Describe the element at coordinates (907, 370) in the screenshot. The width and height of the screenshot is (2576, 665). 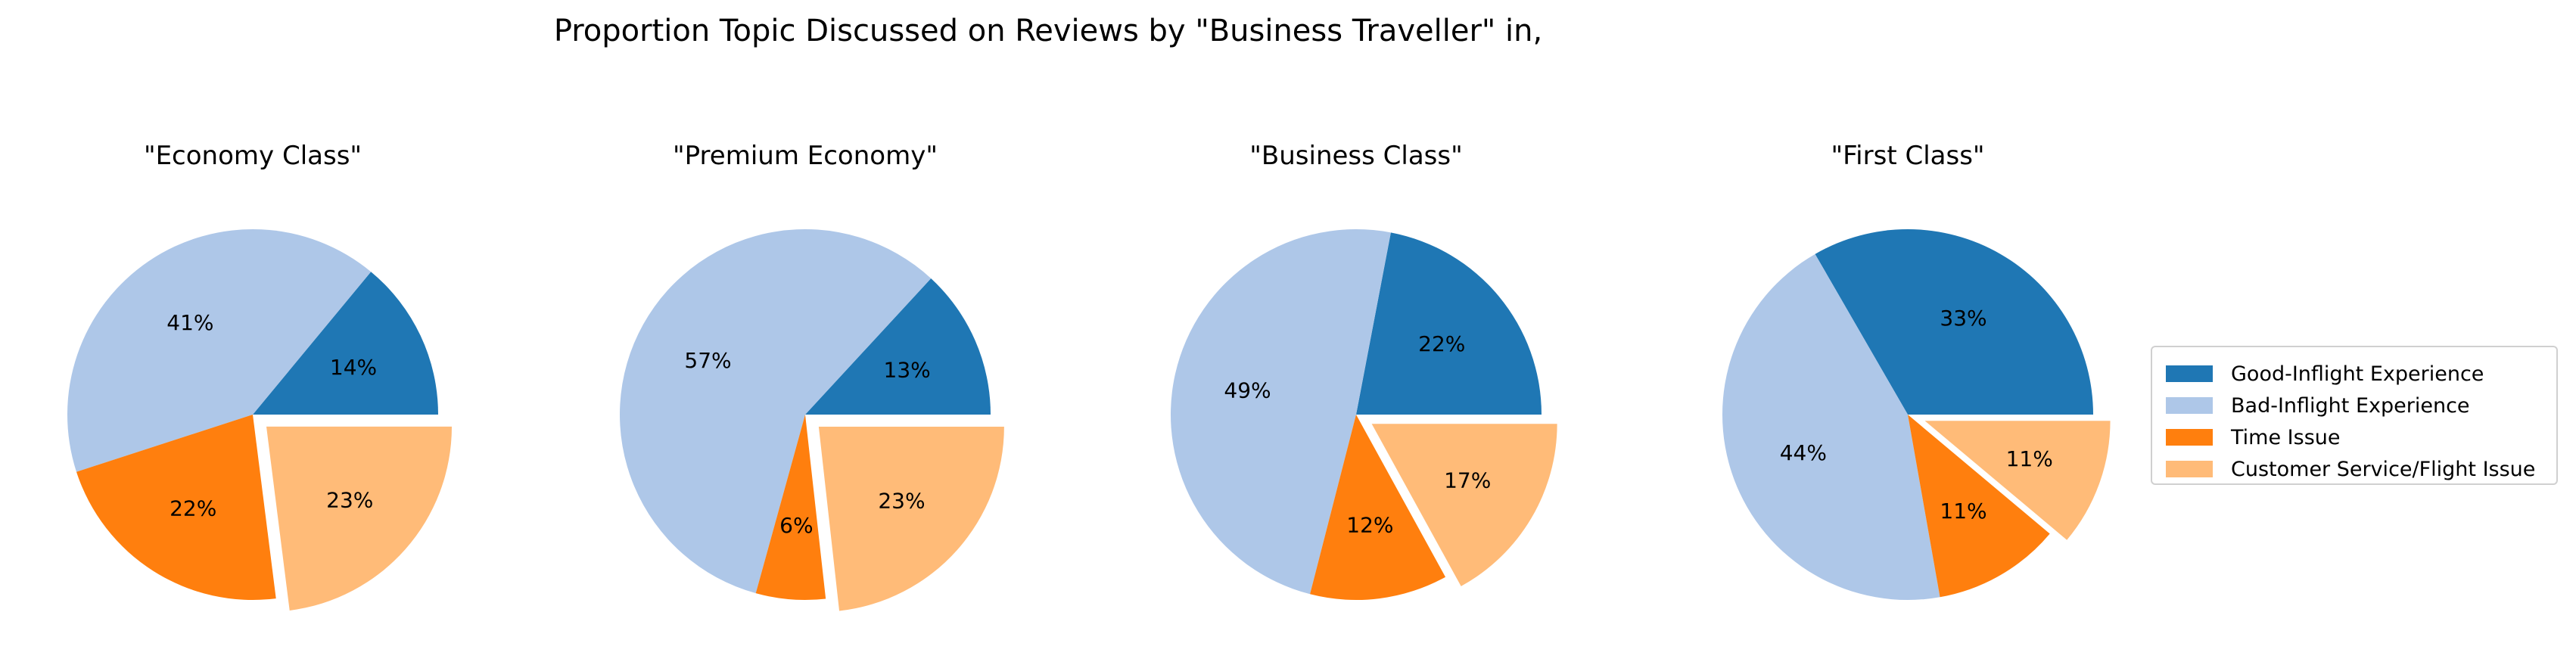
I see `pie-slice-label: 13%` at that location.